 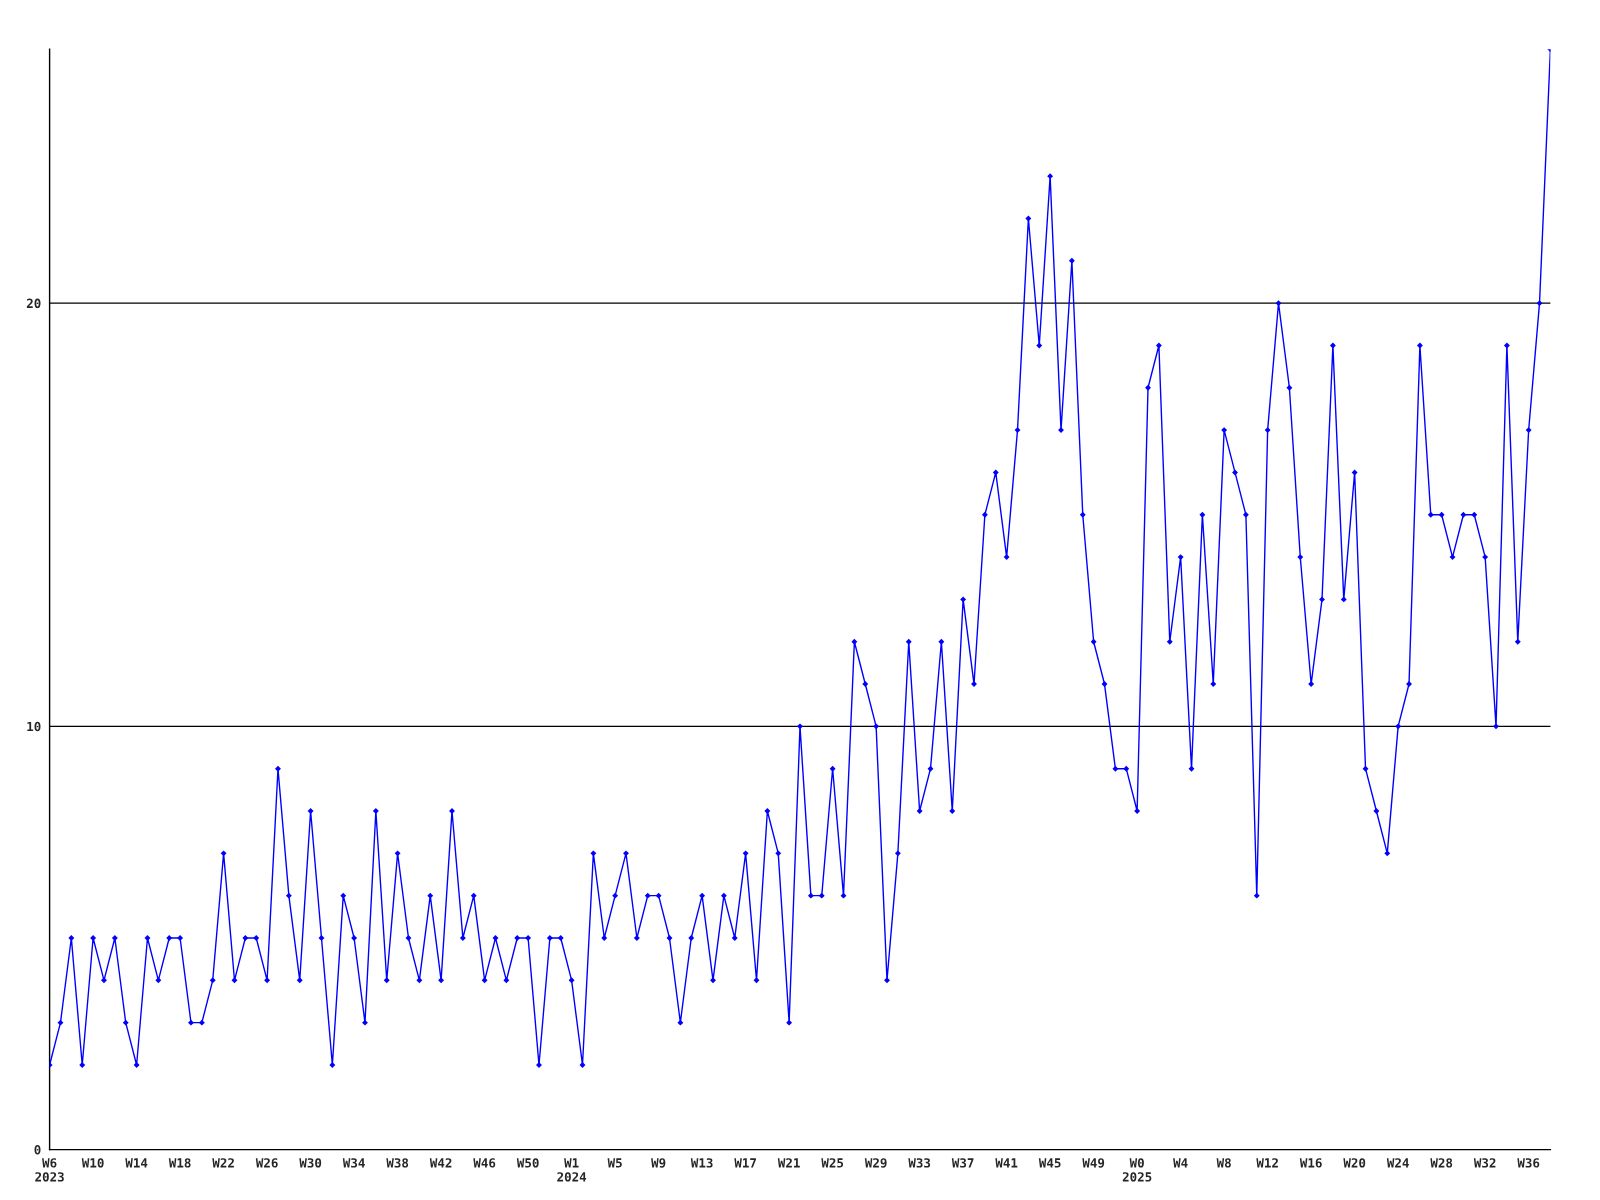 I want to click on x-tick-label: W17, so click(x=745, y=1163).